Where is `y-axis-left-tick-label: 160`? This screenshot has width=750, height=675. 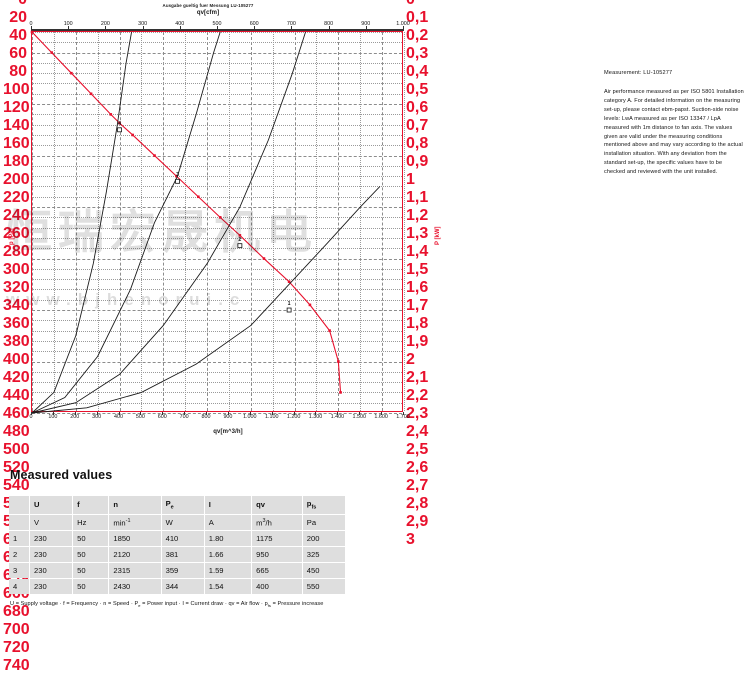
y-axis-left-tick-label: 160 is located at coordinates (16, 143).